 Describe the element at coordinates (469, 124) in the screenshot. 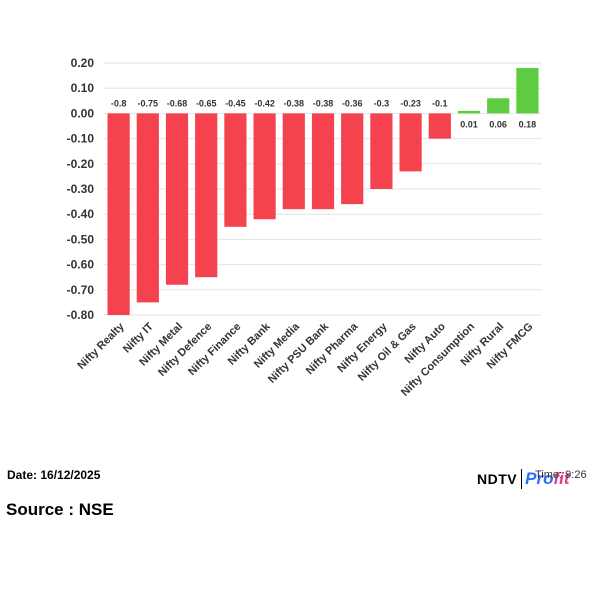

I see `data-label: 0.01` at that location.